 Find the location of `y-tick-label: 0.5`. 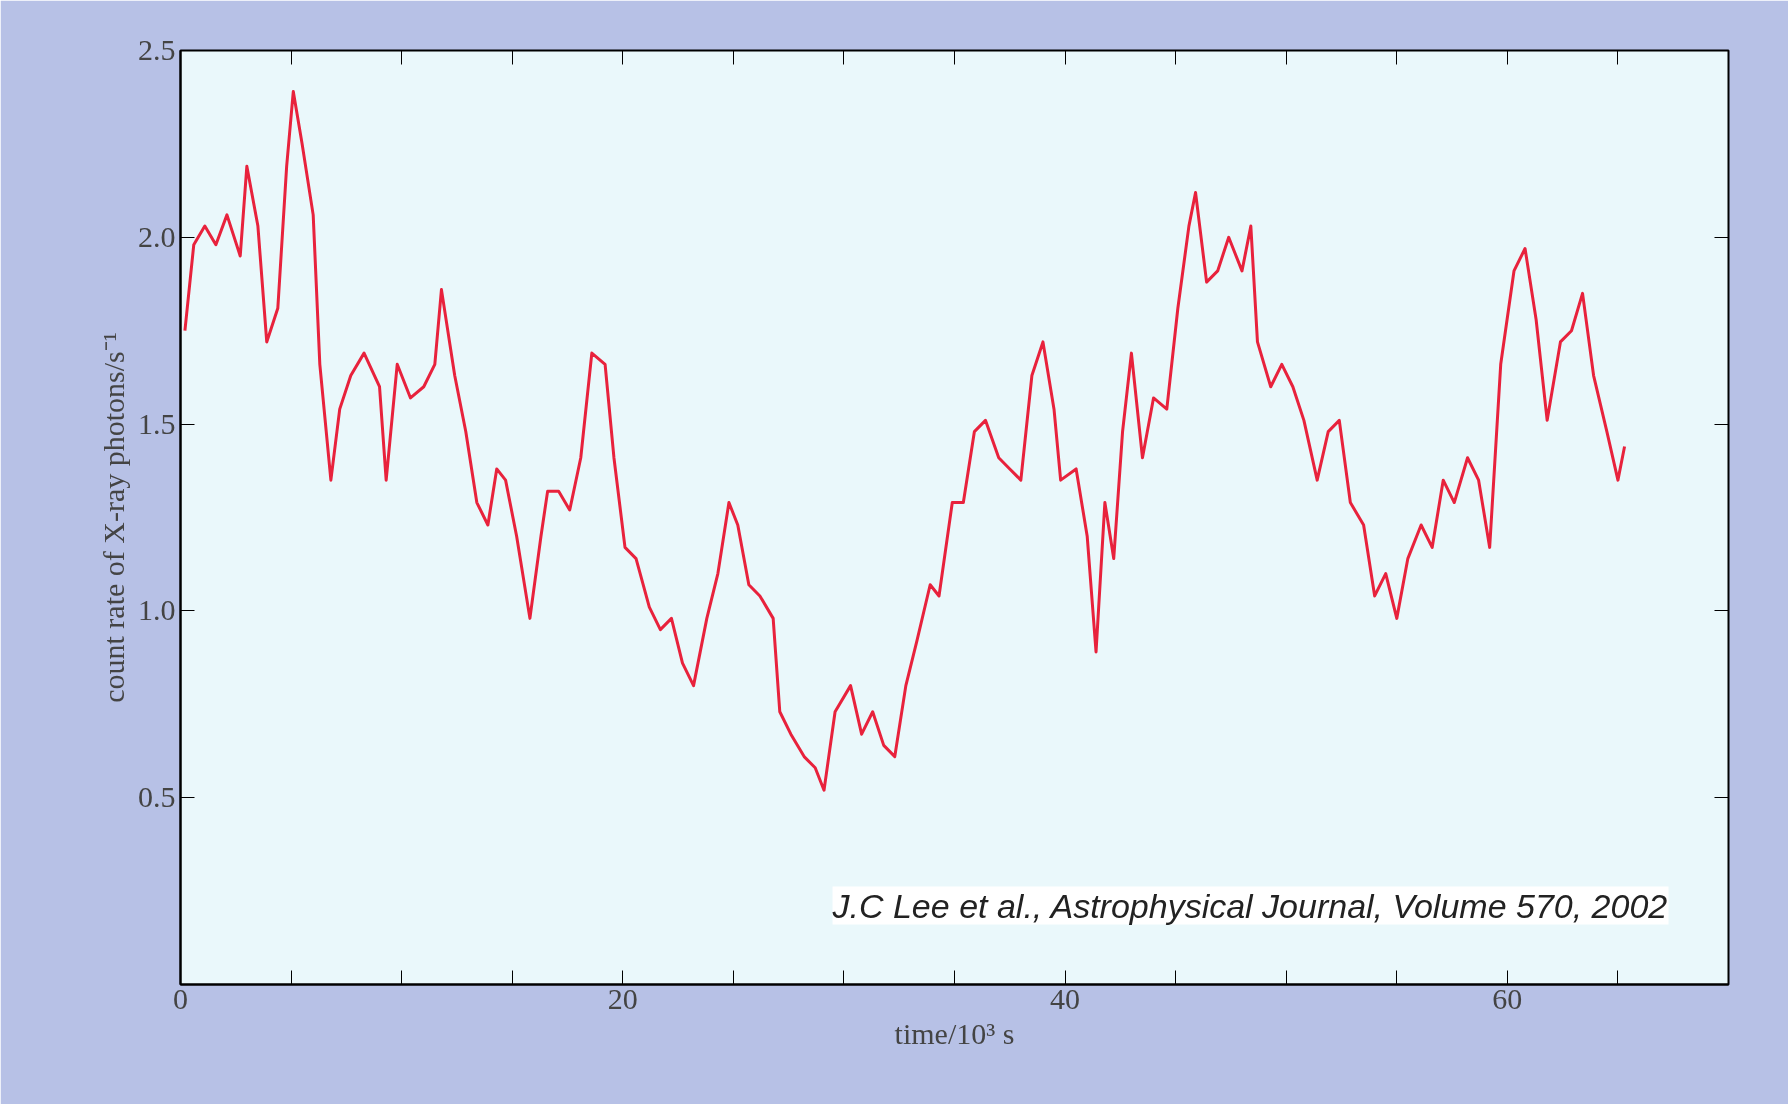

y-tick-label: 0.5 is located at coordinates (157, 797).